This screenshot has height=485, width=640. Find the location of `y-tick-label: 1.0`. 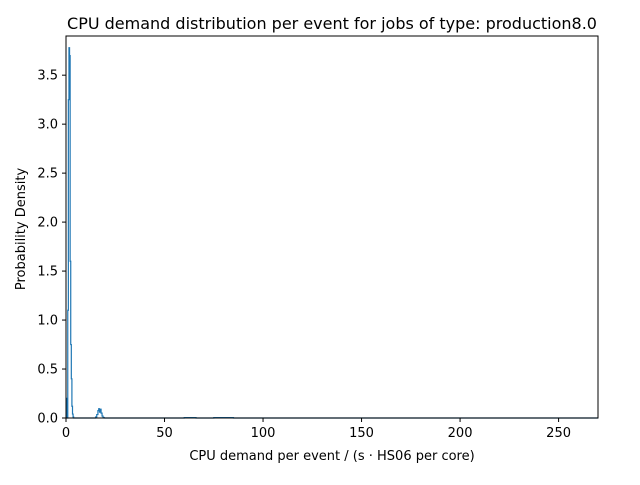

y-tick-label: 1.0 is located at coordinates (47, 321).